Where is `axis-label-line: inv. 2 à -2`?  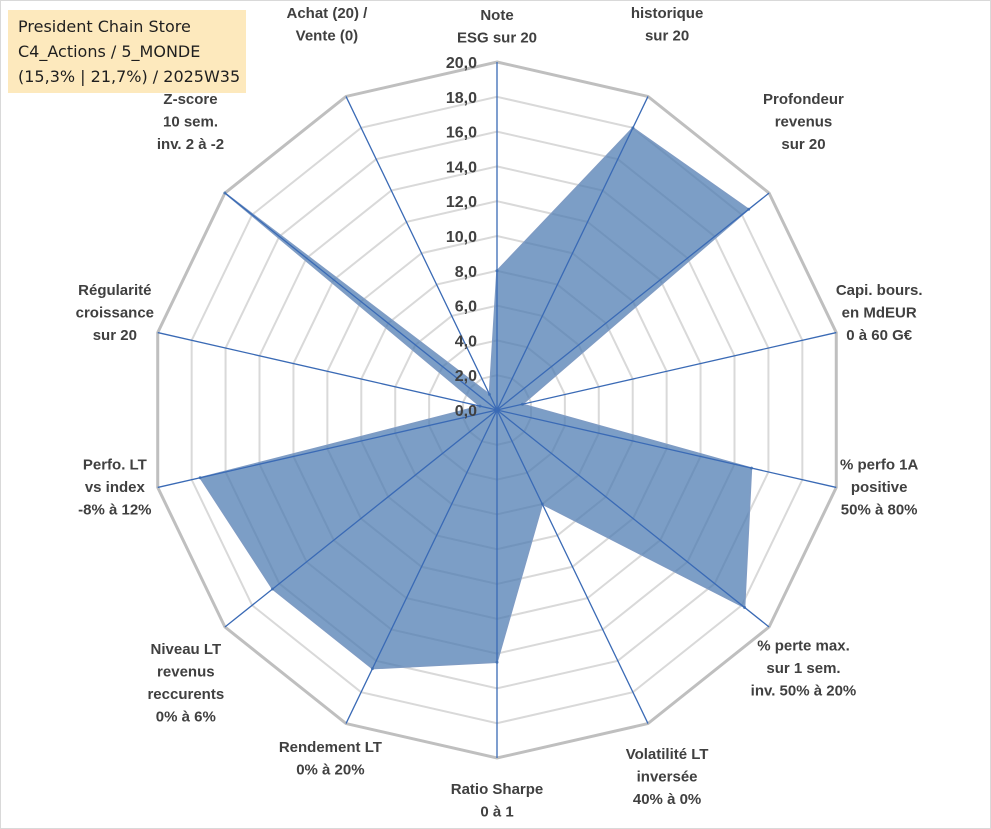 axis-label-line: inv. 2 à -2 is located at coordinates (190, 144).